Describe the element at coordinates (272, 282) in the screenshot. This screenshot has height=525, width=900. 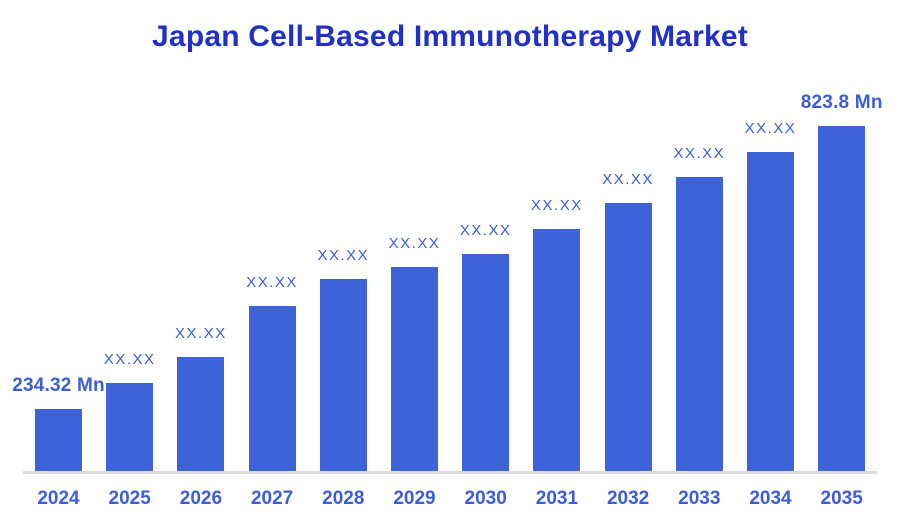
I see `bar-value-label-2027: XX.XX` at that location.